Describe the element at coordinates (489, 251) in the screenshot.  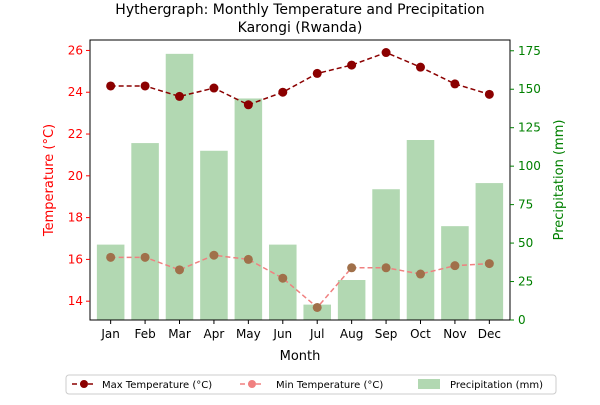
I see `precip-bar-dec` at that location.